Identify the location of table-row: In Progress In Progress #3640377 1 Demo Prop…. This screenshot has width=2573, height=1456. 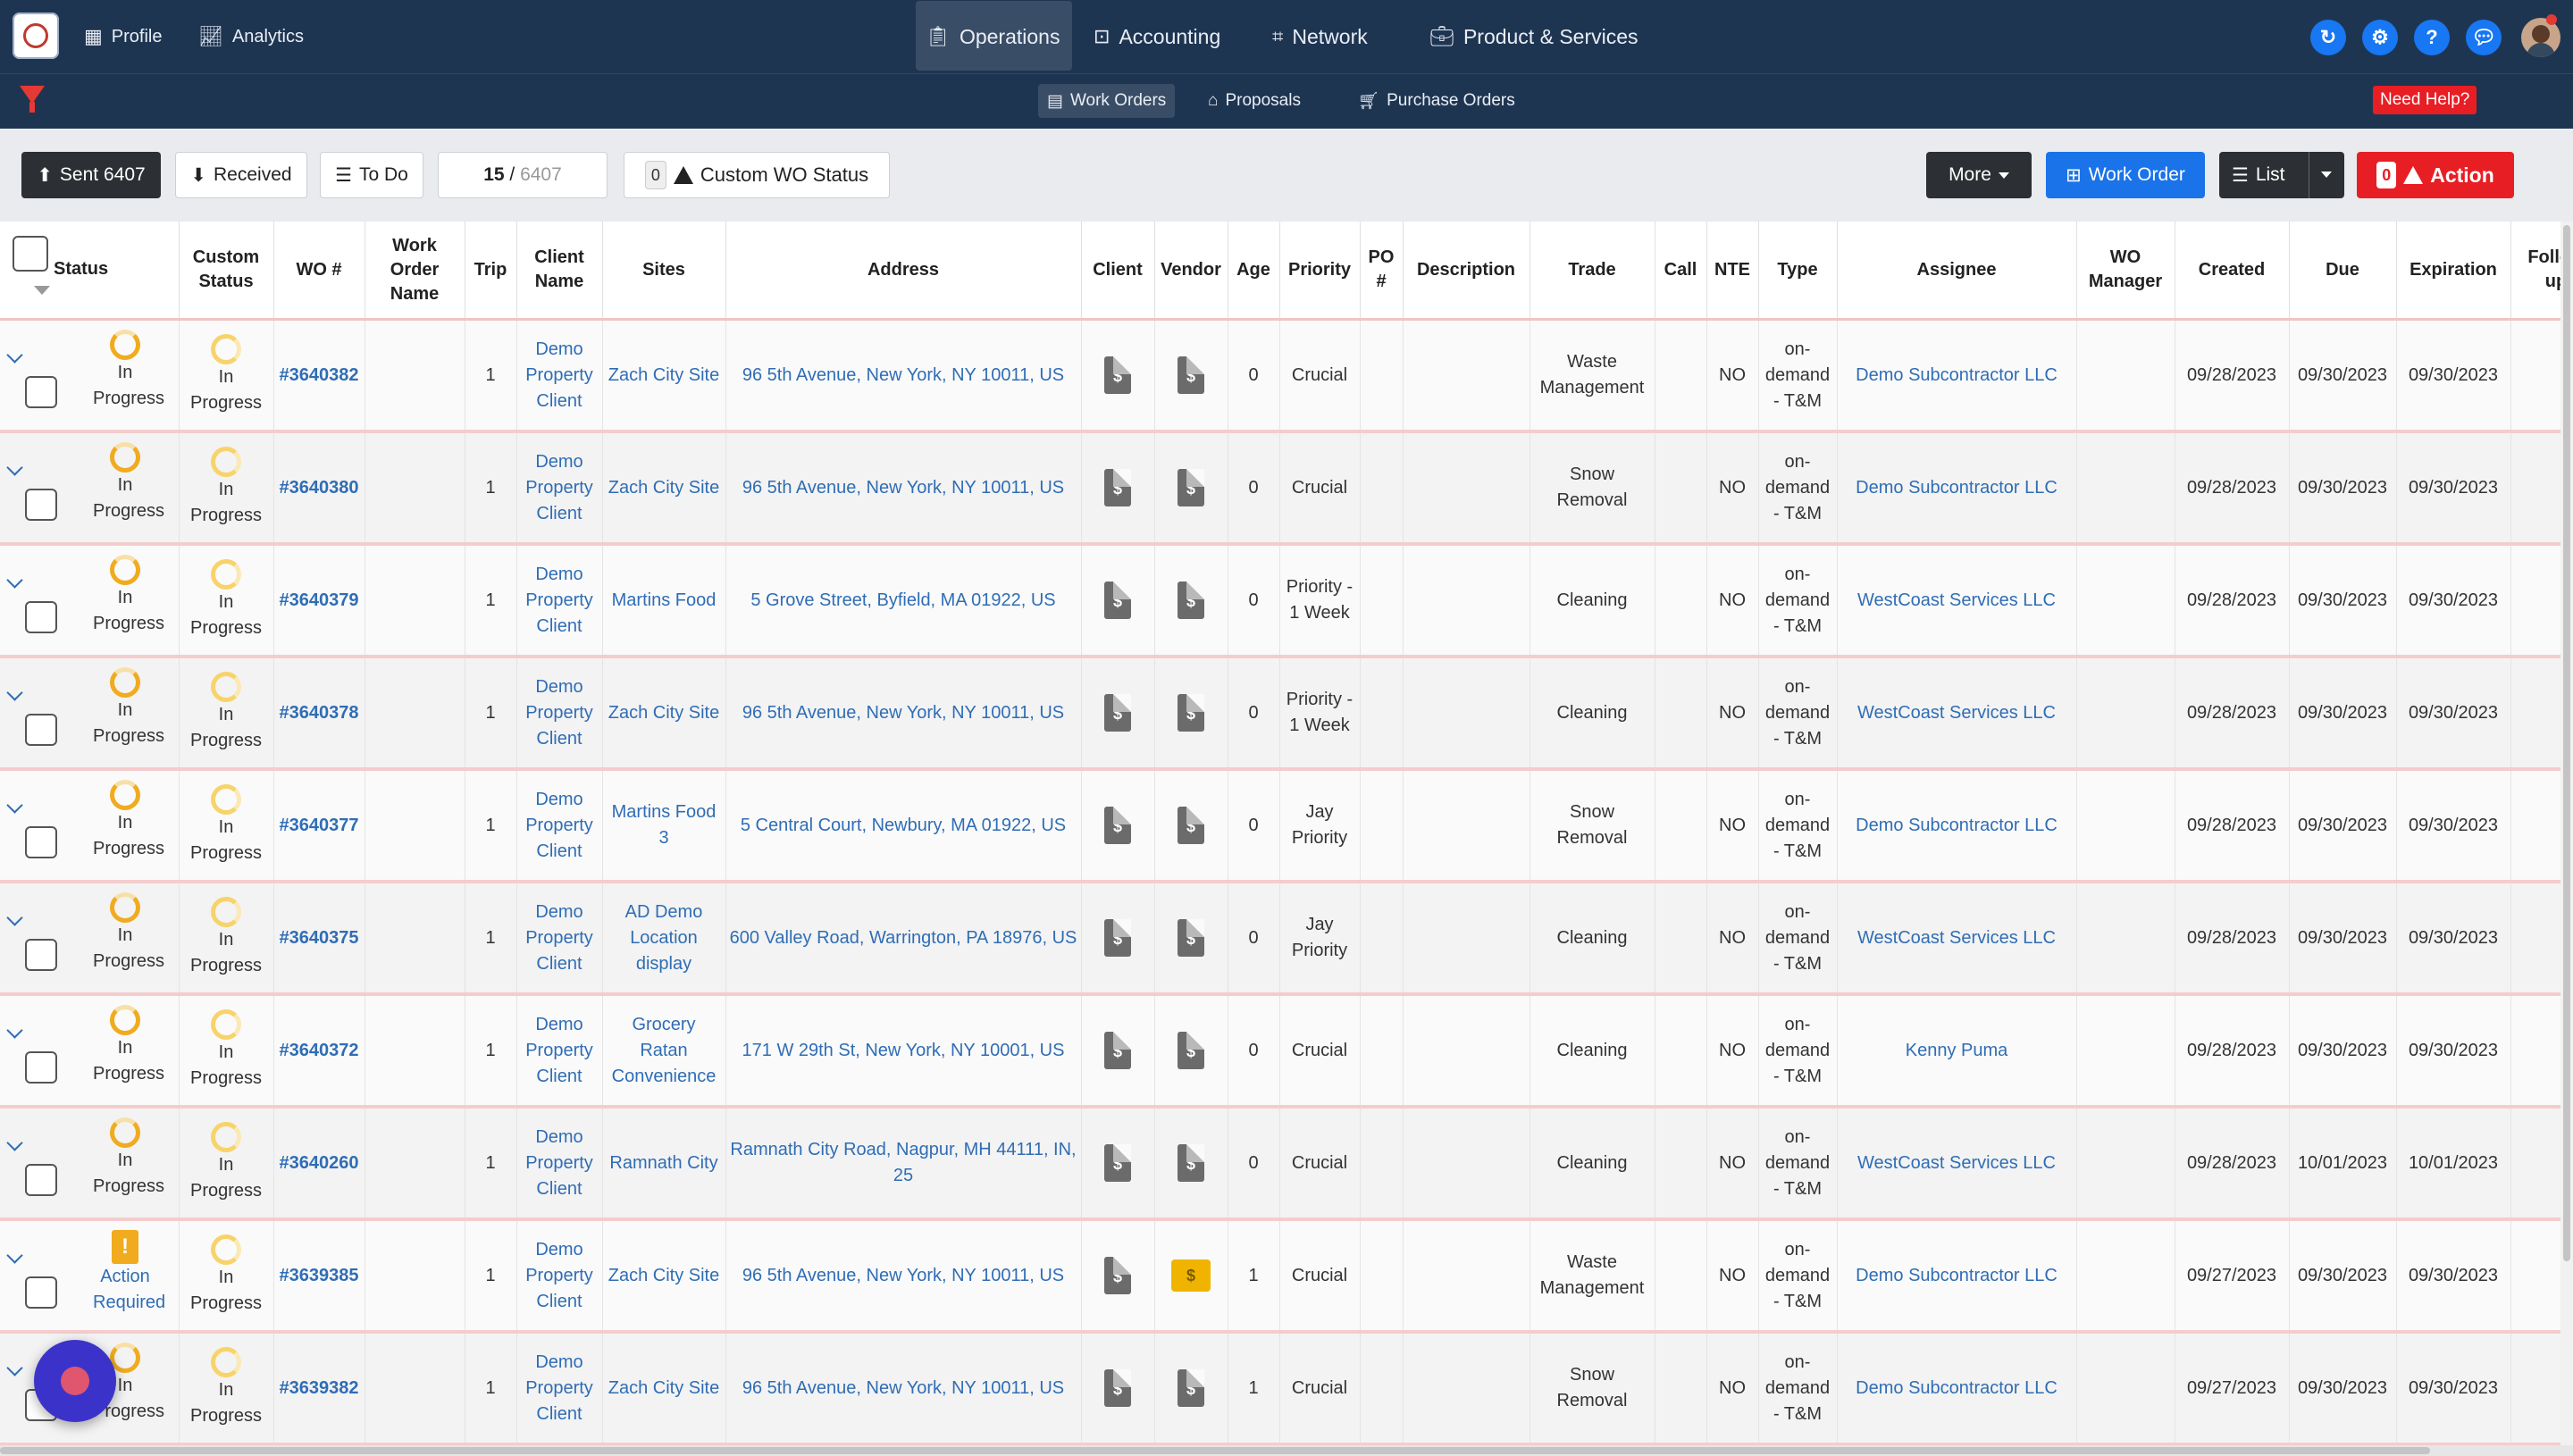
(1286, 826).